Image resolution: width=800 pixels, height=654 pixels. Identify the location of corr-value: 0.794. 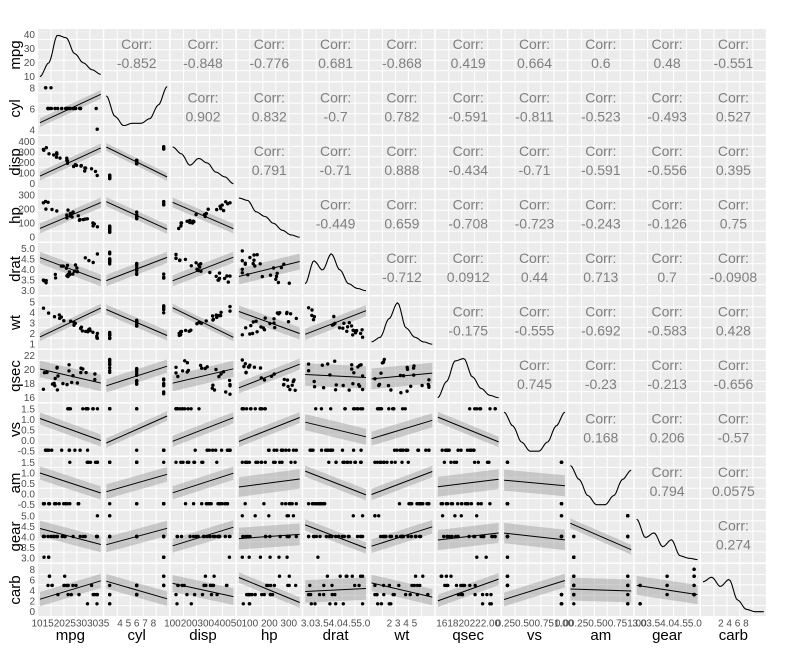
(667, 491).